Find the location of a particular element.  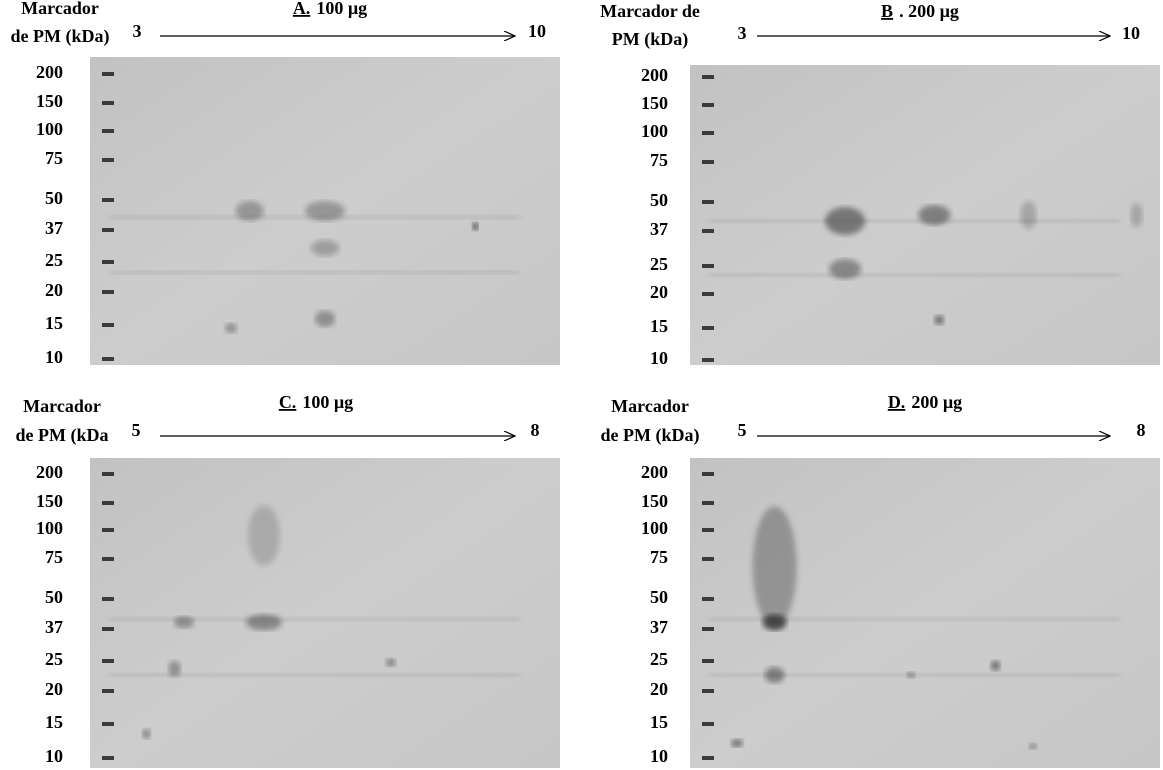

panel-letter: B is located at coordinates (887, 11).